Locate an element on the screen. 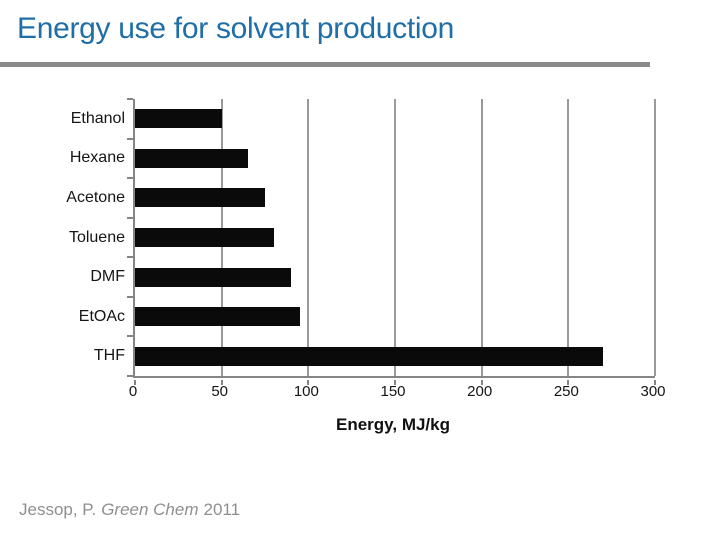 The width and height of the screenshot is (720, 540). title-rule is located at coordinates (325, 64).